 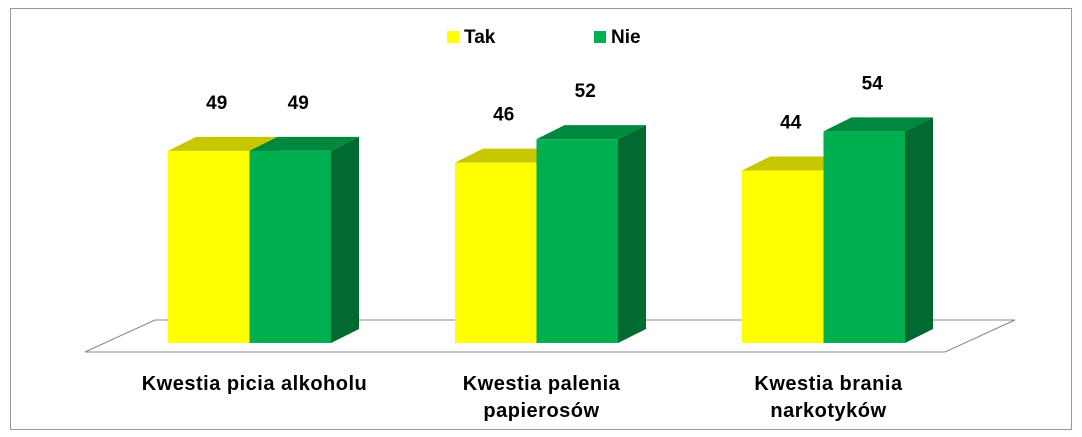 What do you see at coordinates (585, 91) in the screenshot?
I see `value-label: 52` at bounding box center [585, 91].